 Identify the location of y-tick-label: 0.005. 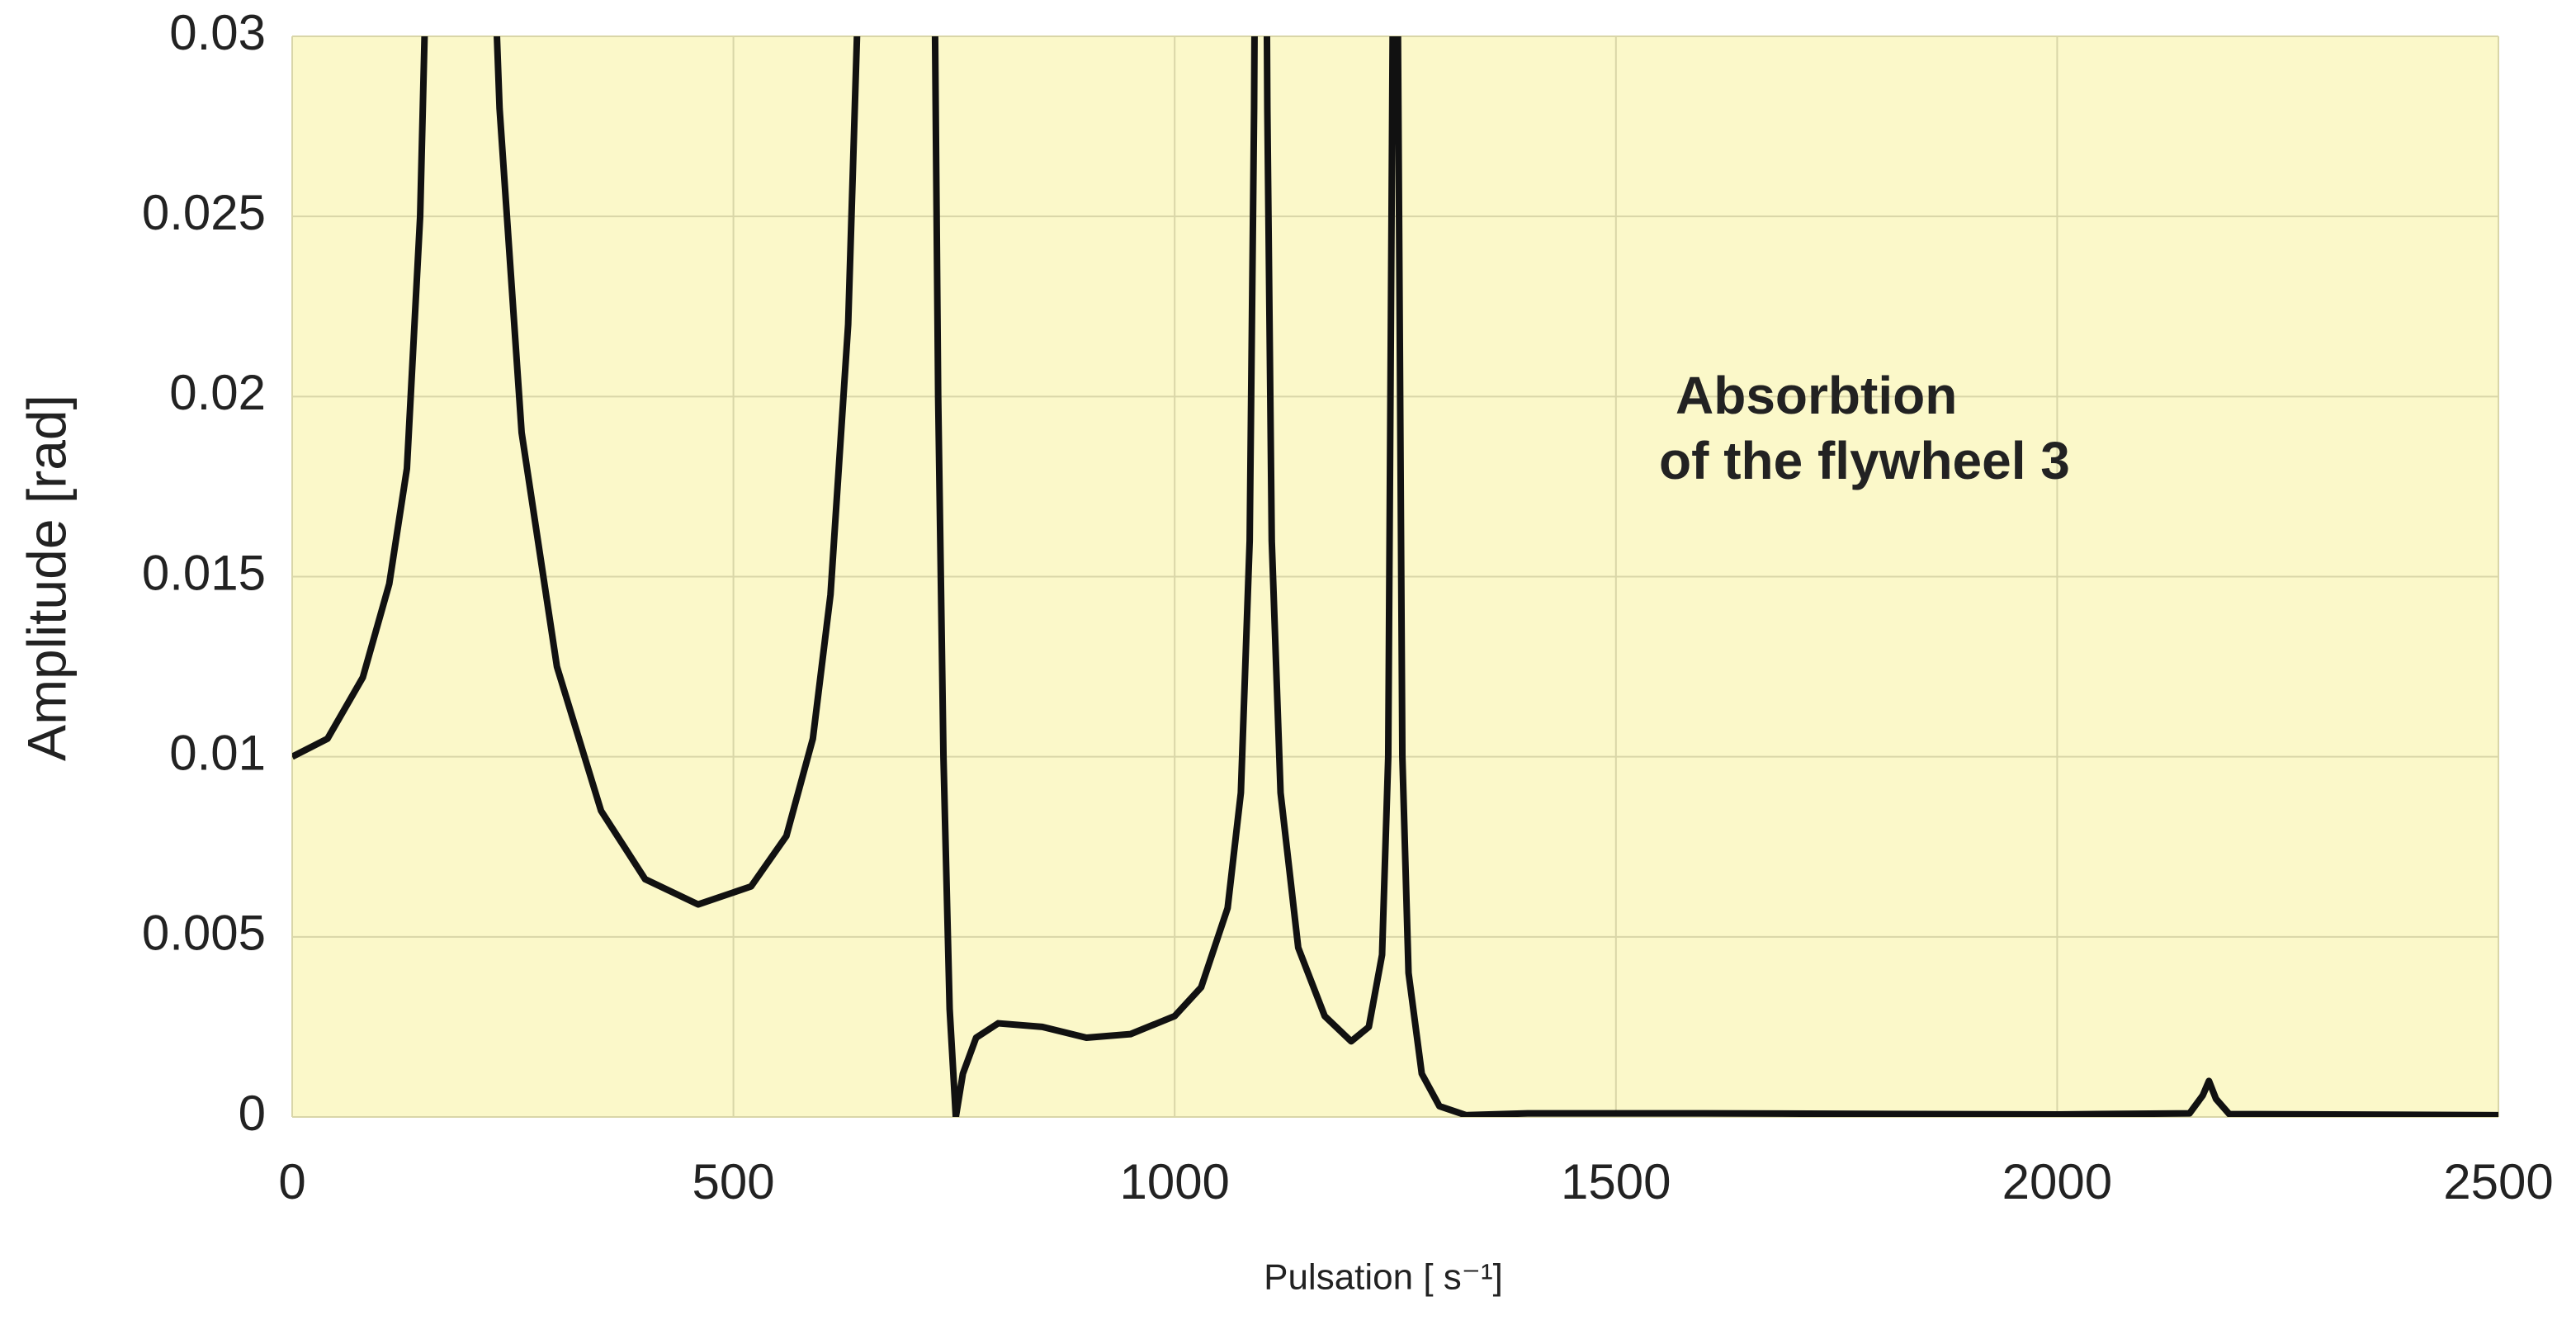
(204, 933).